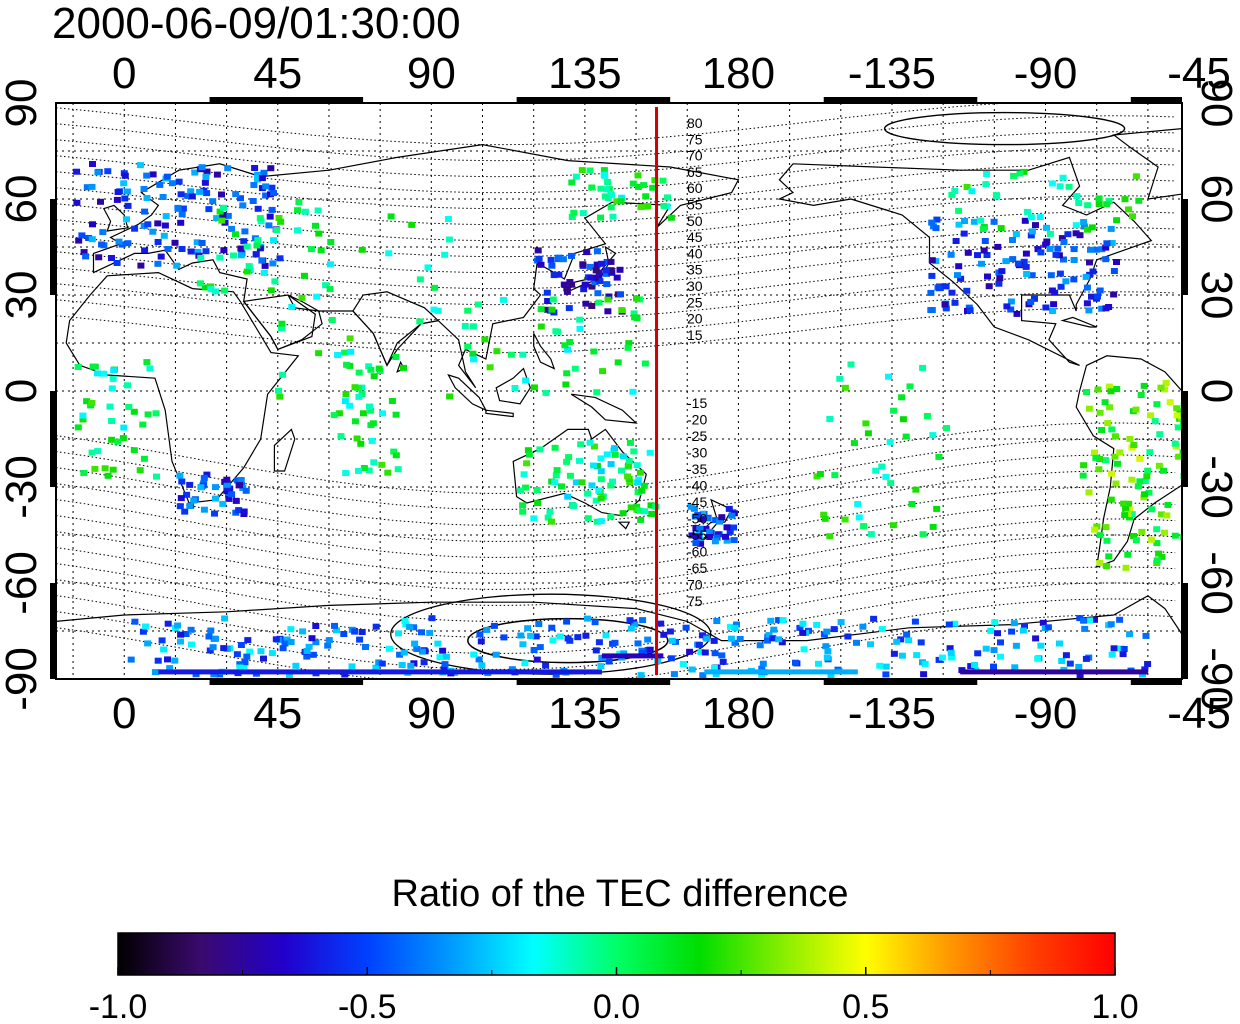 The width and height of the screenshot is (1240, 1024). What do you see at coordinates (695, 335) in the screenshot?
I see `contour-label: 15` at bounding box center [695, 335].